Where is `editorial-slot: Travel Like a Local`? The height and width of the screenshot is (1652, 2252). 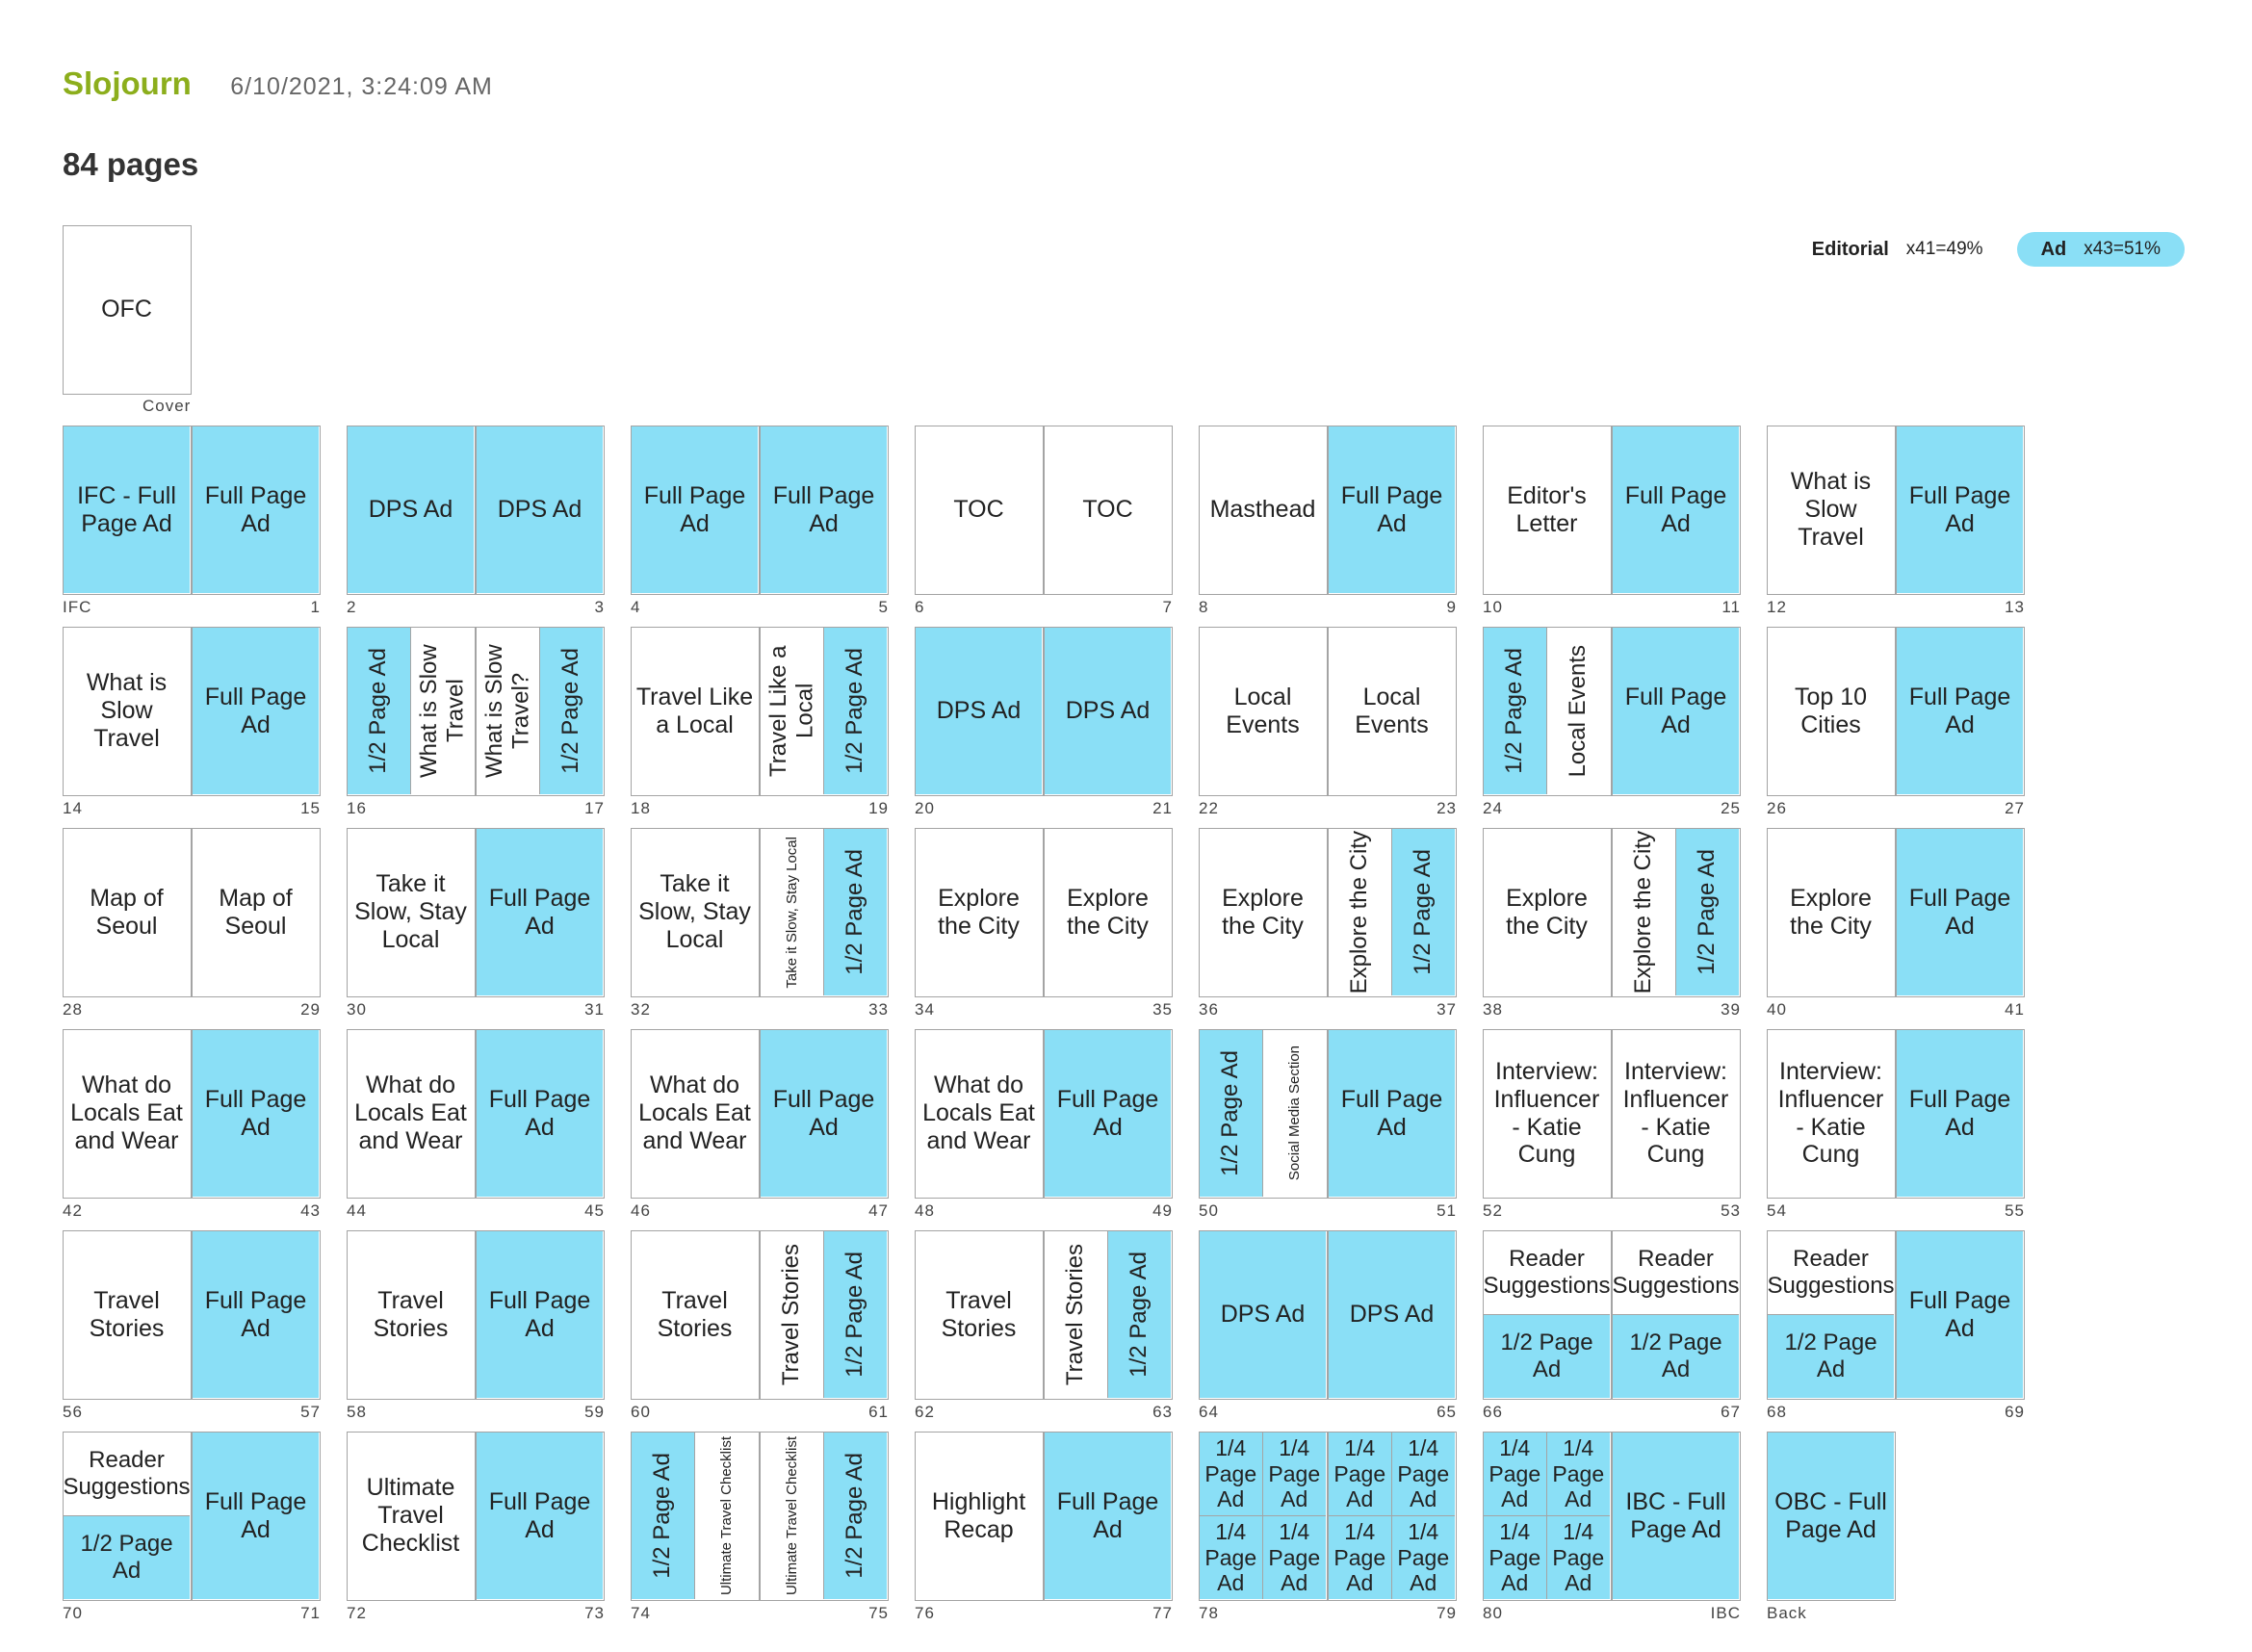
editorial-slot: Travel Like a Local is located at coordinates (695, 711).